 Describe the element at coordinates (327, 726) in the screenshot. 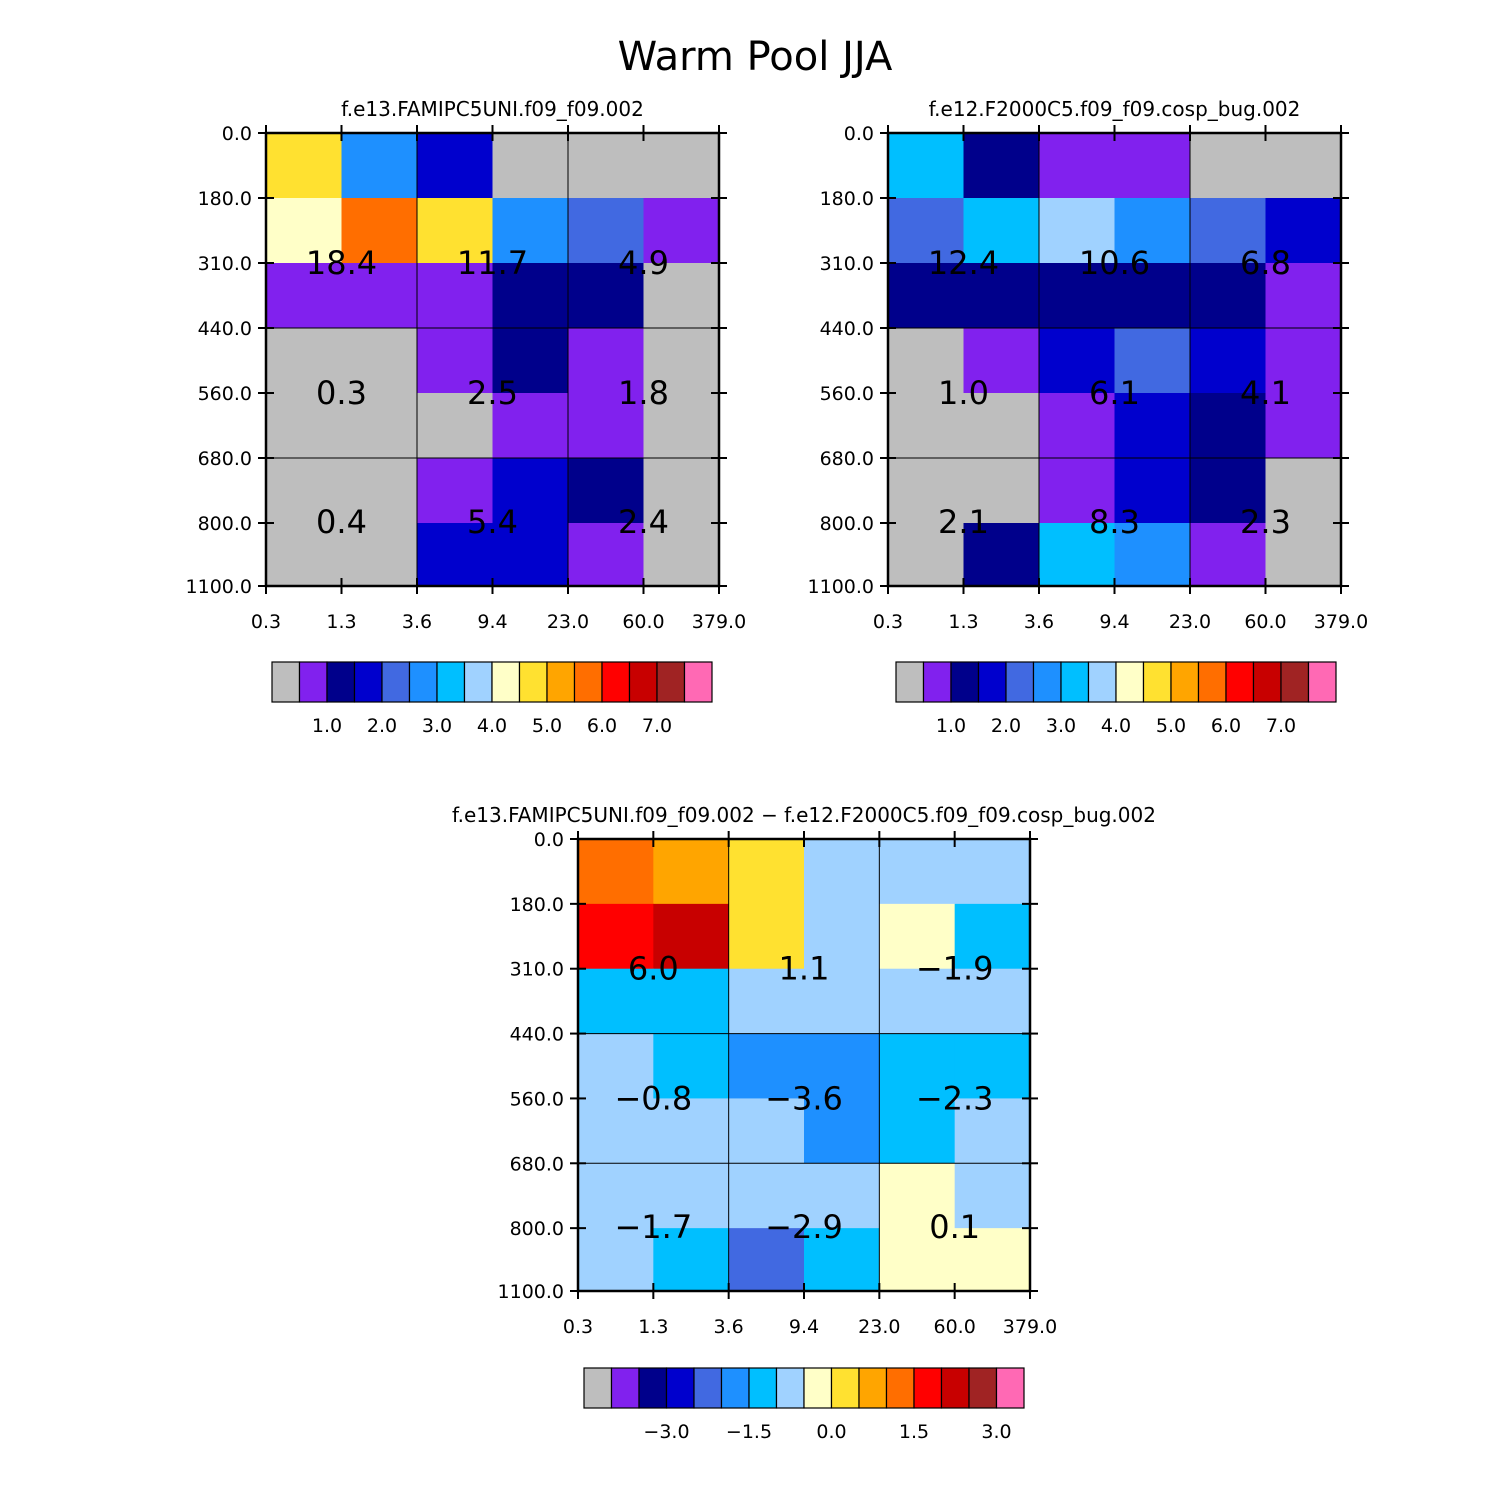

I see `colorbar-label: 1.0` at that location.